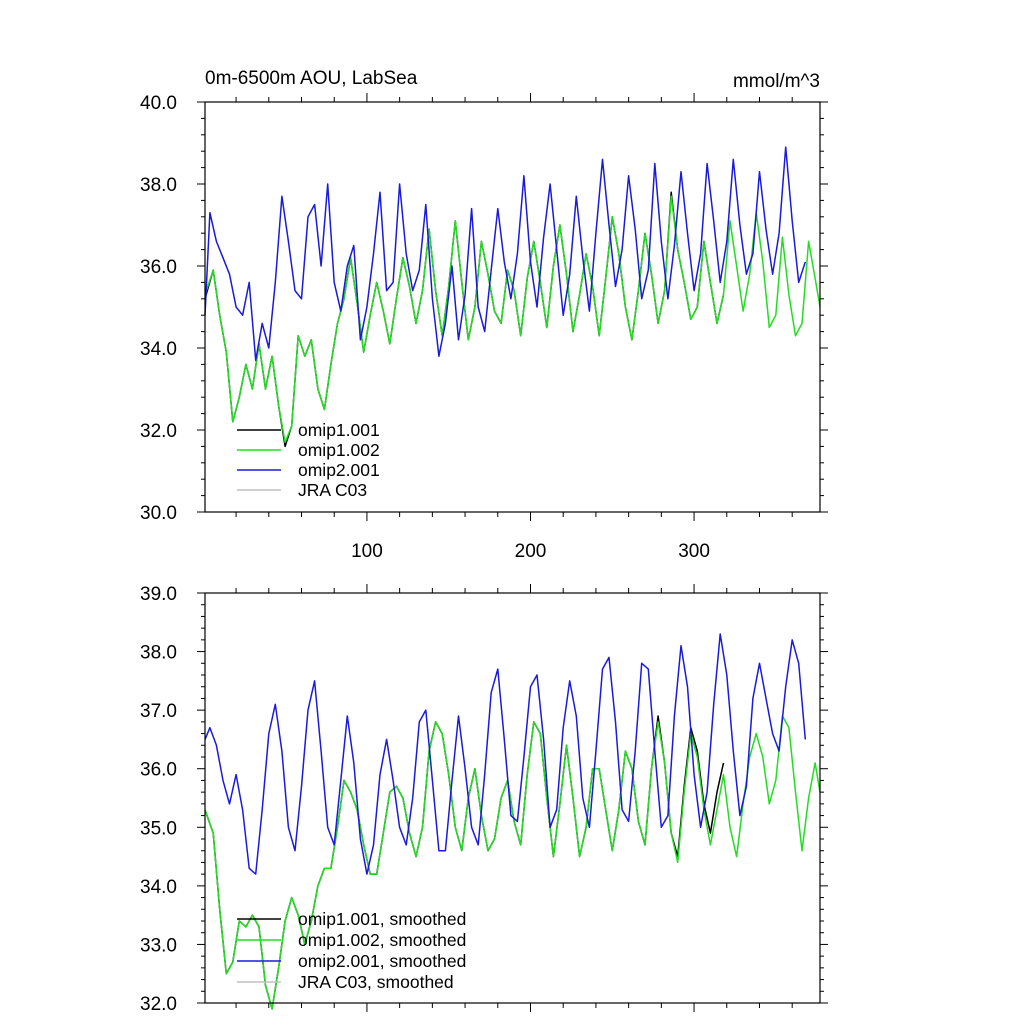 This screenshot has width=1024, height=1024. I want to click on legend-label: JRA C03, so click(332, 490).